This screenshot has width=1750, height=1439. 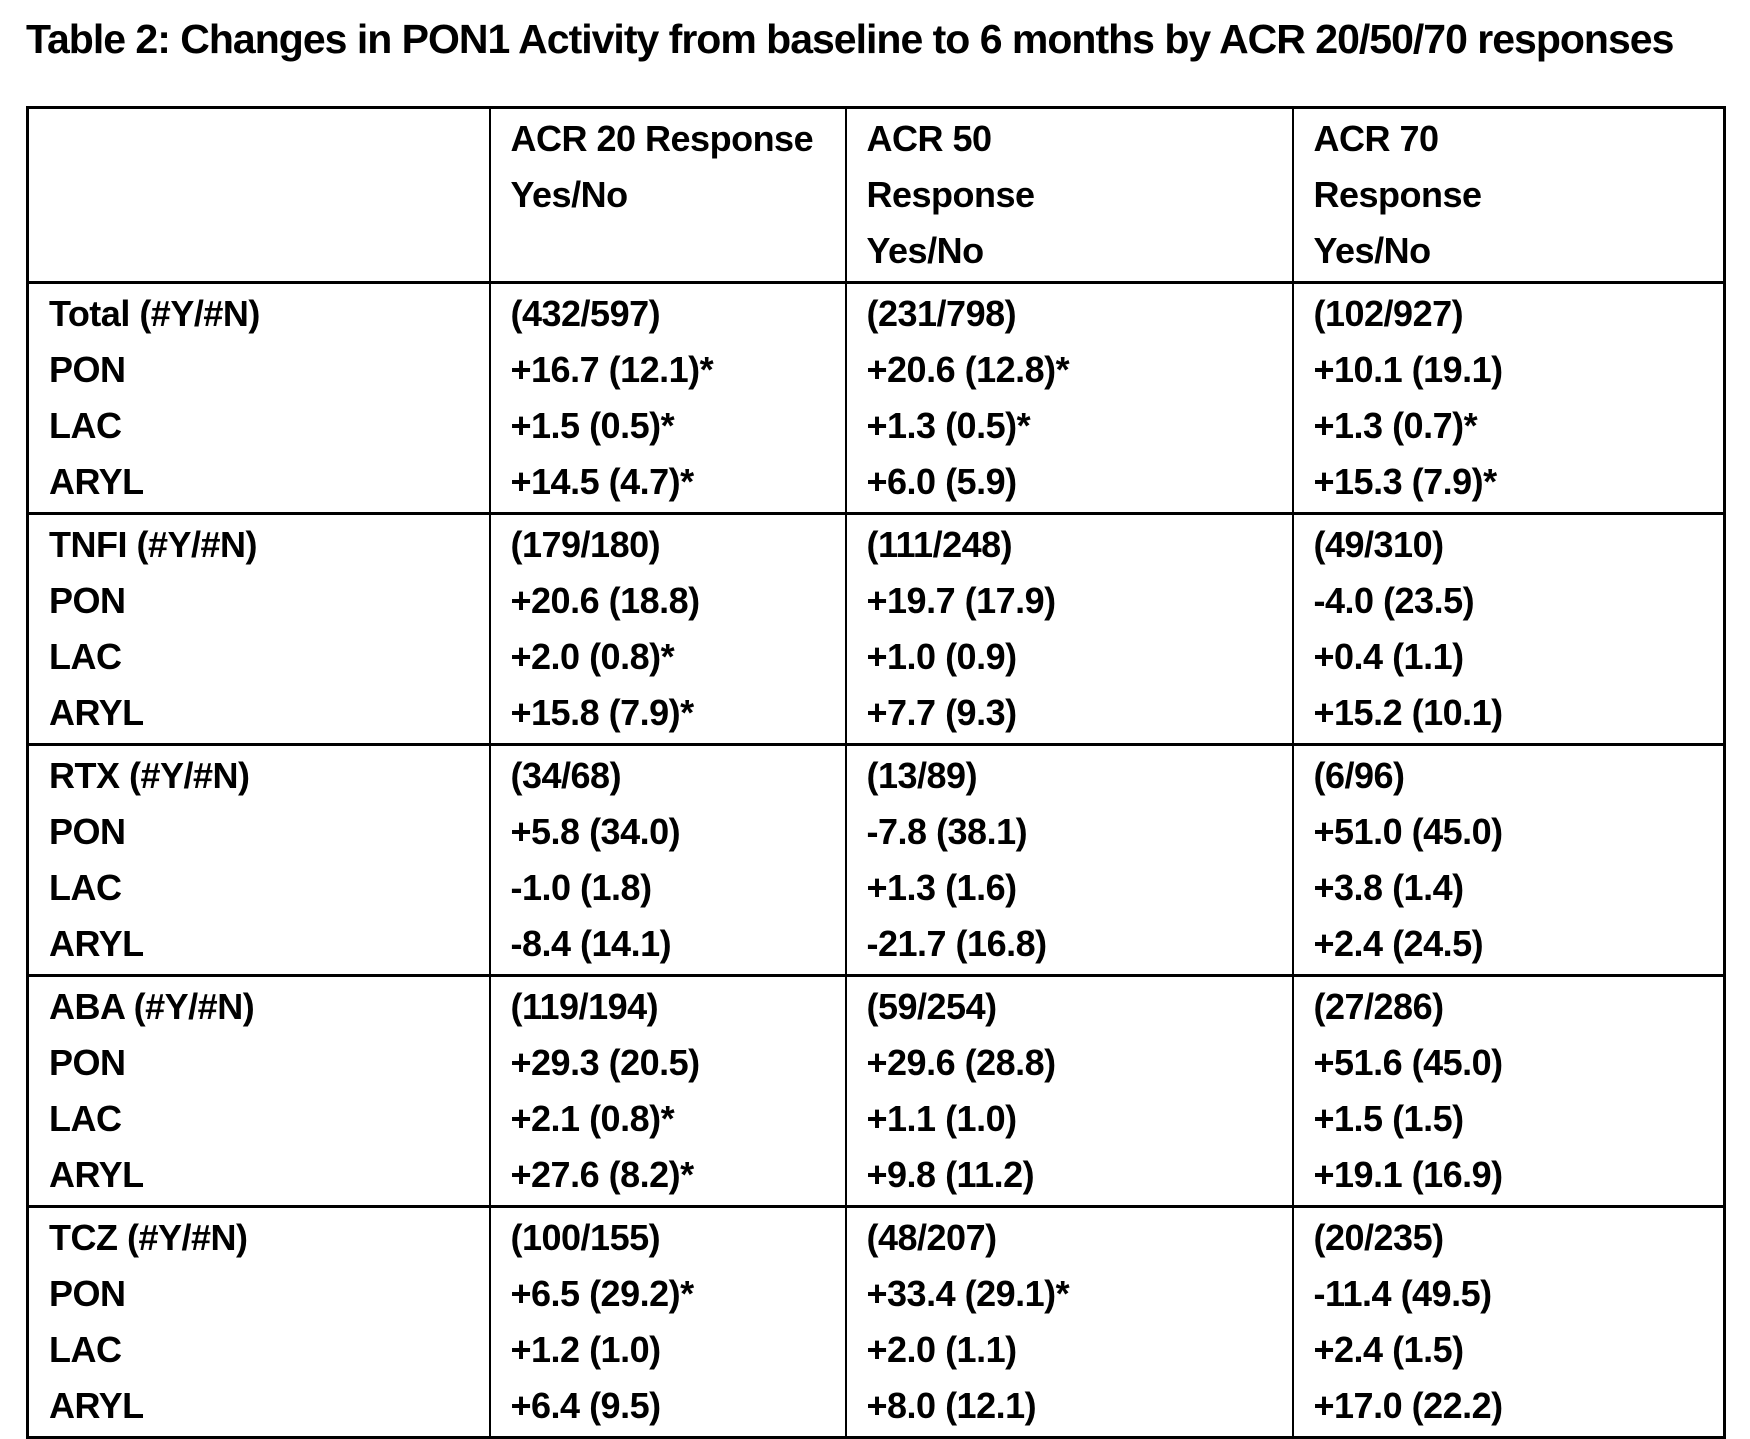 What do you see at coordinates (591, 943) in the screenshot?
I see `aryl-value: -8.4 (14.1)` at bounding box center [591, 943].